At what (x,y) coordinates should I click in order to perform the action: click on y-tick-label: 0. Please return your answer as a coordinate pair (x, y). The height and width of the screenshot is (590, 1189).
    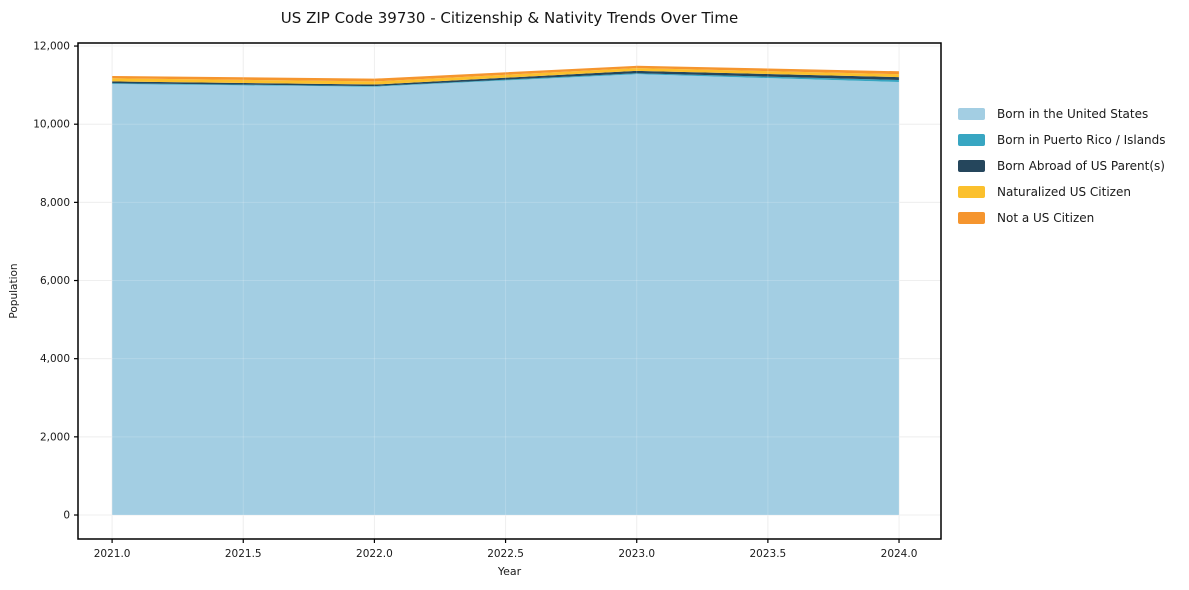
    Looking at the image, I should click on (66, 516).